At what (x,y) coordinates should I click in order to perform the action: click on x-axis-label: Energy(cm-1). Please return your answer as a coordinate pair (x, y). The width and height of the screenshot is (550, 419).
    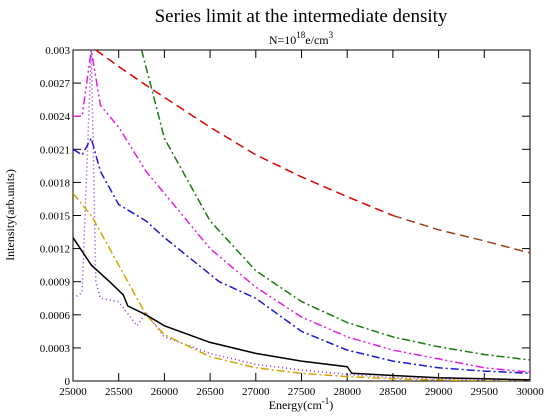
    Looking at the image, I should click on (301, 404).